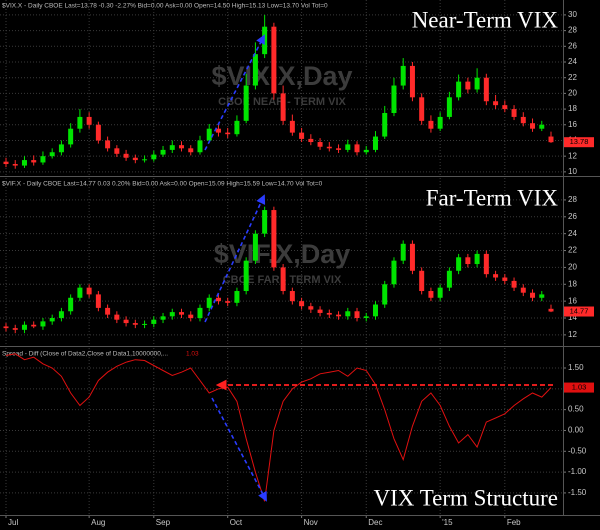 The width and height of the screenshot is (600, 530). Describe the element at coordinates (13, 522) in the screenshot. I see `x-tick-label: Jul` at that location.